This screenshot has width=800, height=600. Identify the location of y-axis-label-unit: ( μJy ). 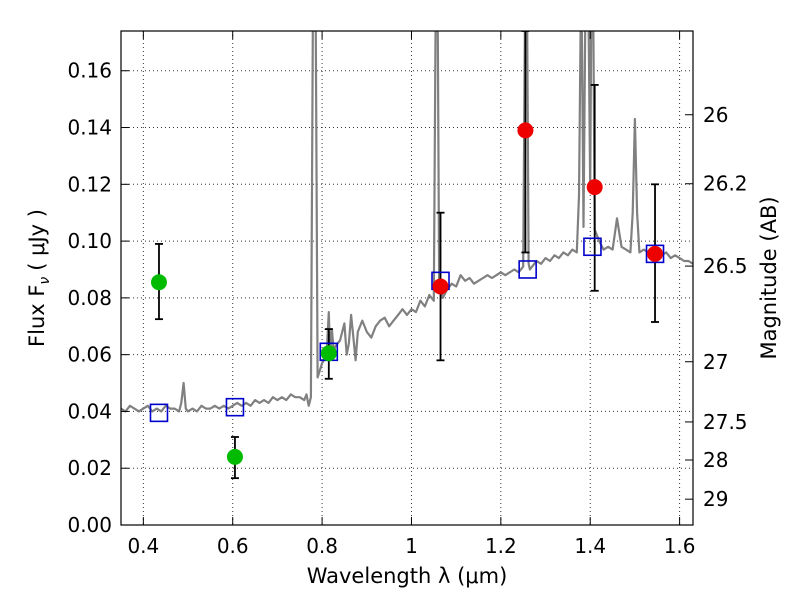
(37, 240).